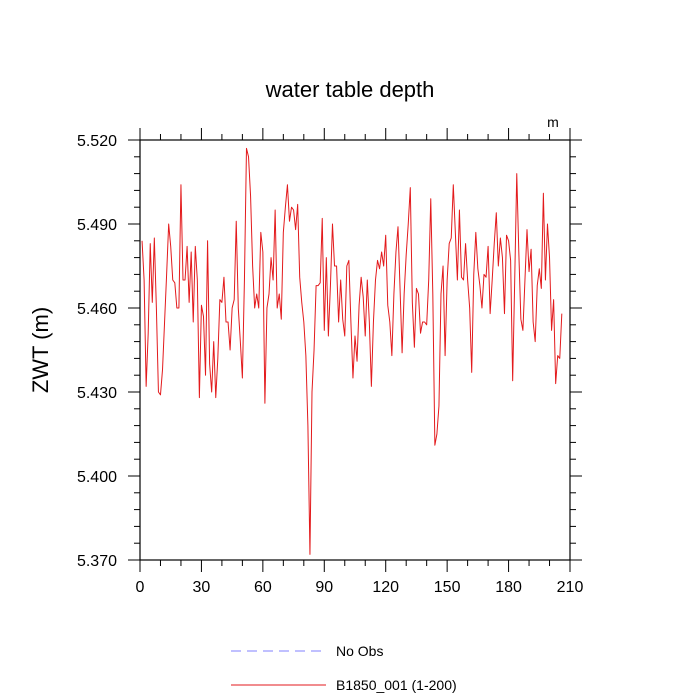 The width and height of the screenshot is (700, 700). Describe the element at coordinates (97, 309) in the screenshot. I see `y-tick-label: 5.460` at that location.